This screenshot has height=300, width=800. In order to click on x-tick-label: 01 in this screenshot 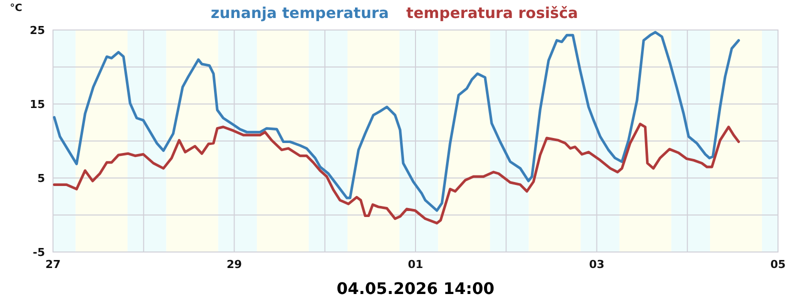, I will do `click(416, 264)`.